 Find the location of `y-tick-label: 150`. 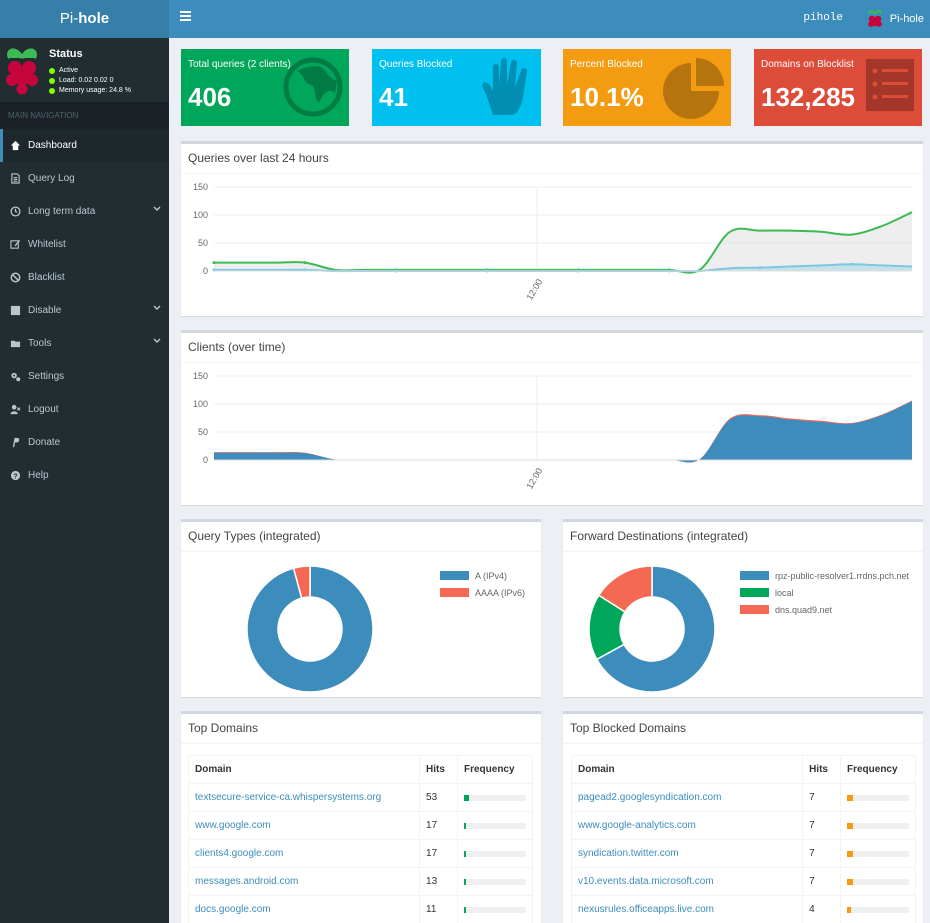

y-tick-label: 150 is located at coordinates (200, 187).